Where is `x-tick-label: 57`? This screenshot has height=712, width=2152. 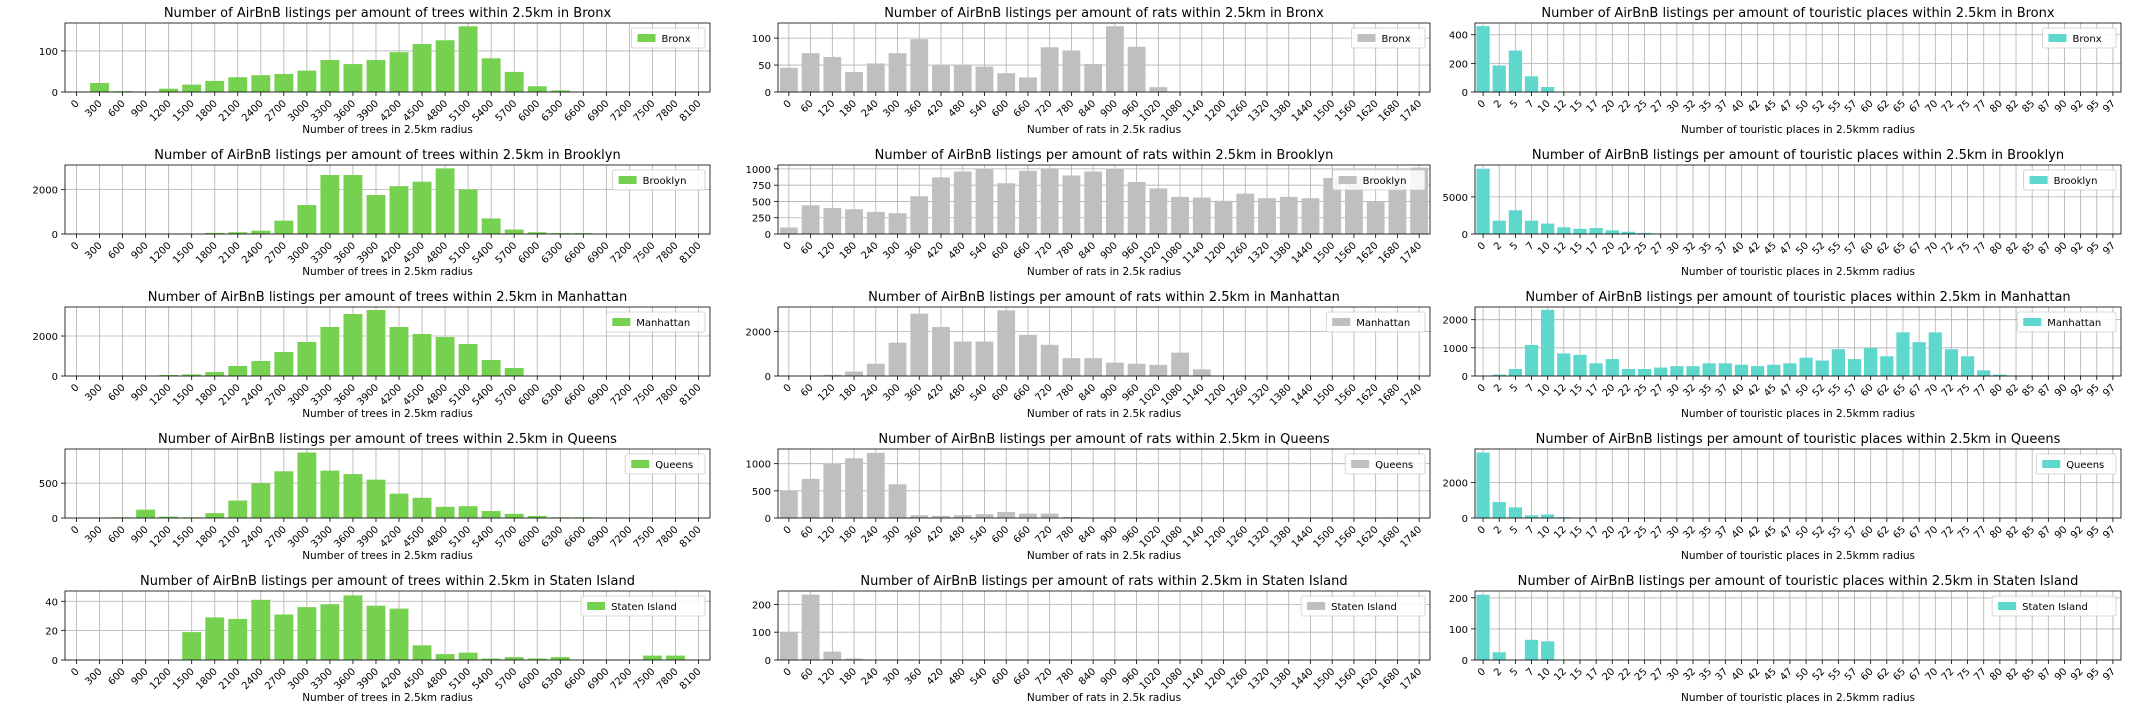
x-tick-label: 57 is located at coordinates (1851, 674).